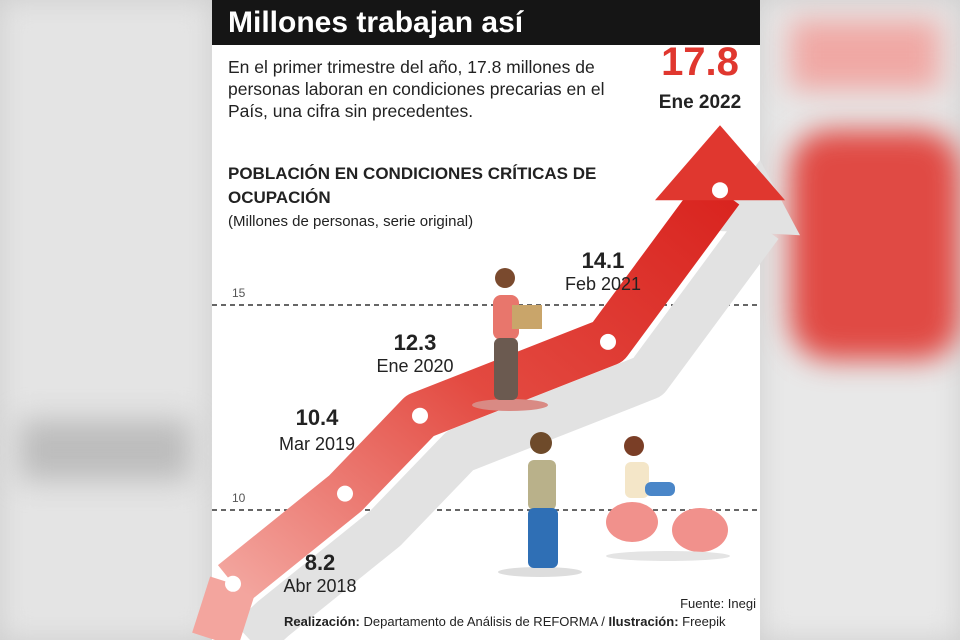 The width and height of the screenshot is (960, 640). What do you see at coordinates (239, 498) in the screenshot?
I see `y-tick-label: 10` at bounding box center [239, 498].